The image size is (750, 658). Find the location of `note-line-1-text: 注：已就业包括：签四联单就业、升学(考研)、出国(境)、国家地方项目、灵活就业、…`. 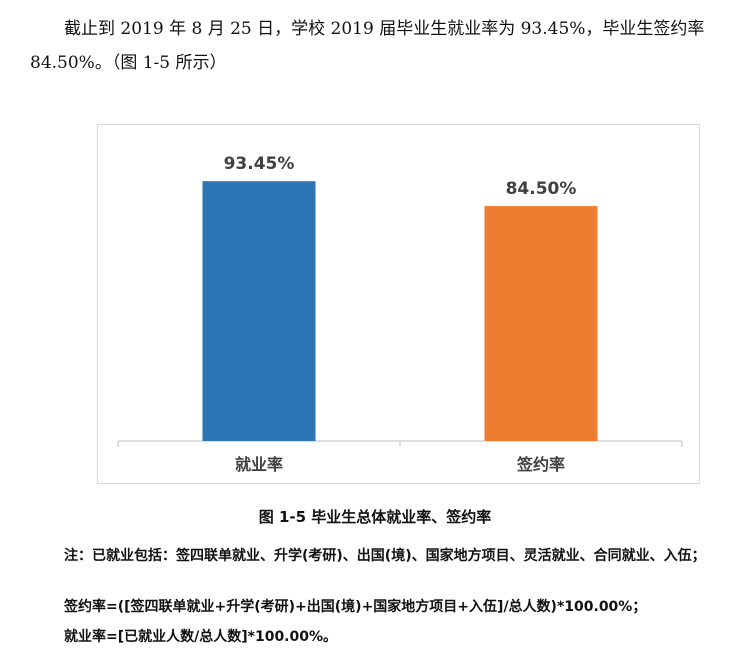

note-line-1-text: 注：已就业包括：签四联单就业、升学(考研)、出国(境)、国家地方项目、灵活就业、… is located at coordinates (385, 556).